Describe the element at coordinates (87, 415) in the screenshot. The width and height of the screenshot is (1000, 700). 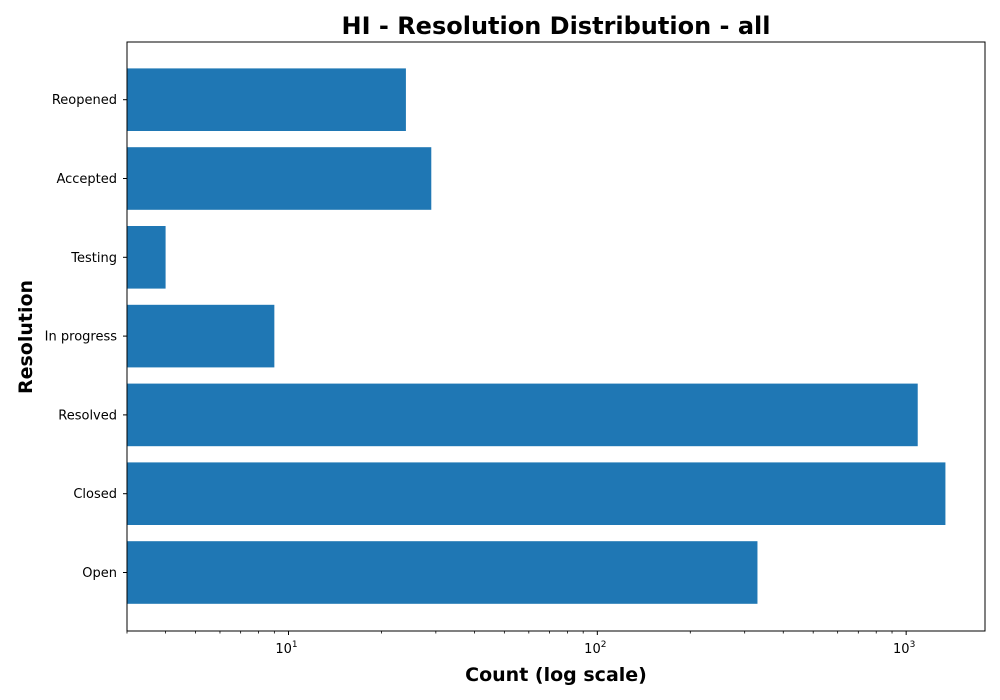
I see `y-tick-label: Resolved` at that location.